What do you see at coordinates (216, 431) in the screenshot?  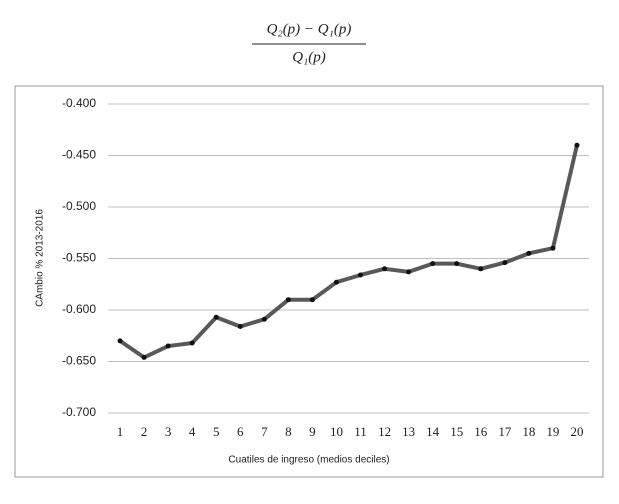 I see `x-tick-label: 5` at bounding box center [216, 431].